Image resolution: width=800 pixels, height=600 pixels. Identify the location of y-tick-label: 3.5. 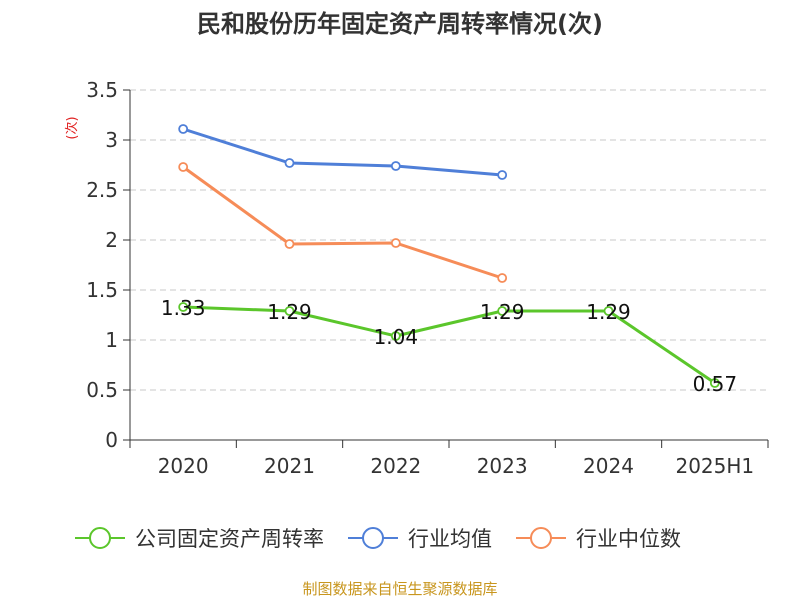
(102, 90).